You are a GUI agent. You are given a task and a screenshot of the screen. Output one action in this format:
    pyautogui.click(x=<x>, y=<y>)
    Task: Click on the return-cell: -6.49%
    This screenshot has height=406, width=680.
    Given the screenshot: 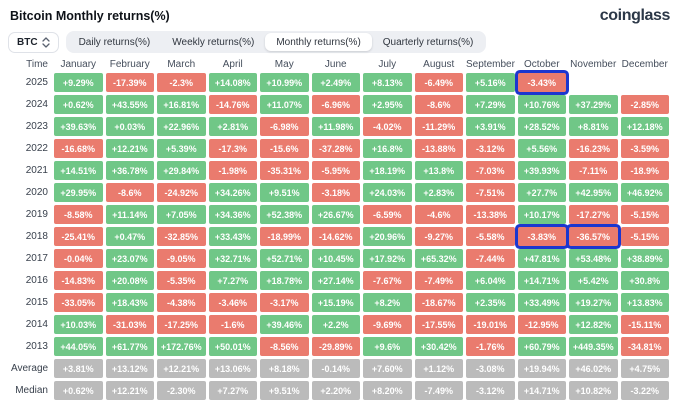 What is the action you would take?
    pyautogui.click(x=438, y=82)
    